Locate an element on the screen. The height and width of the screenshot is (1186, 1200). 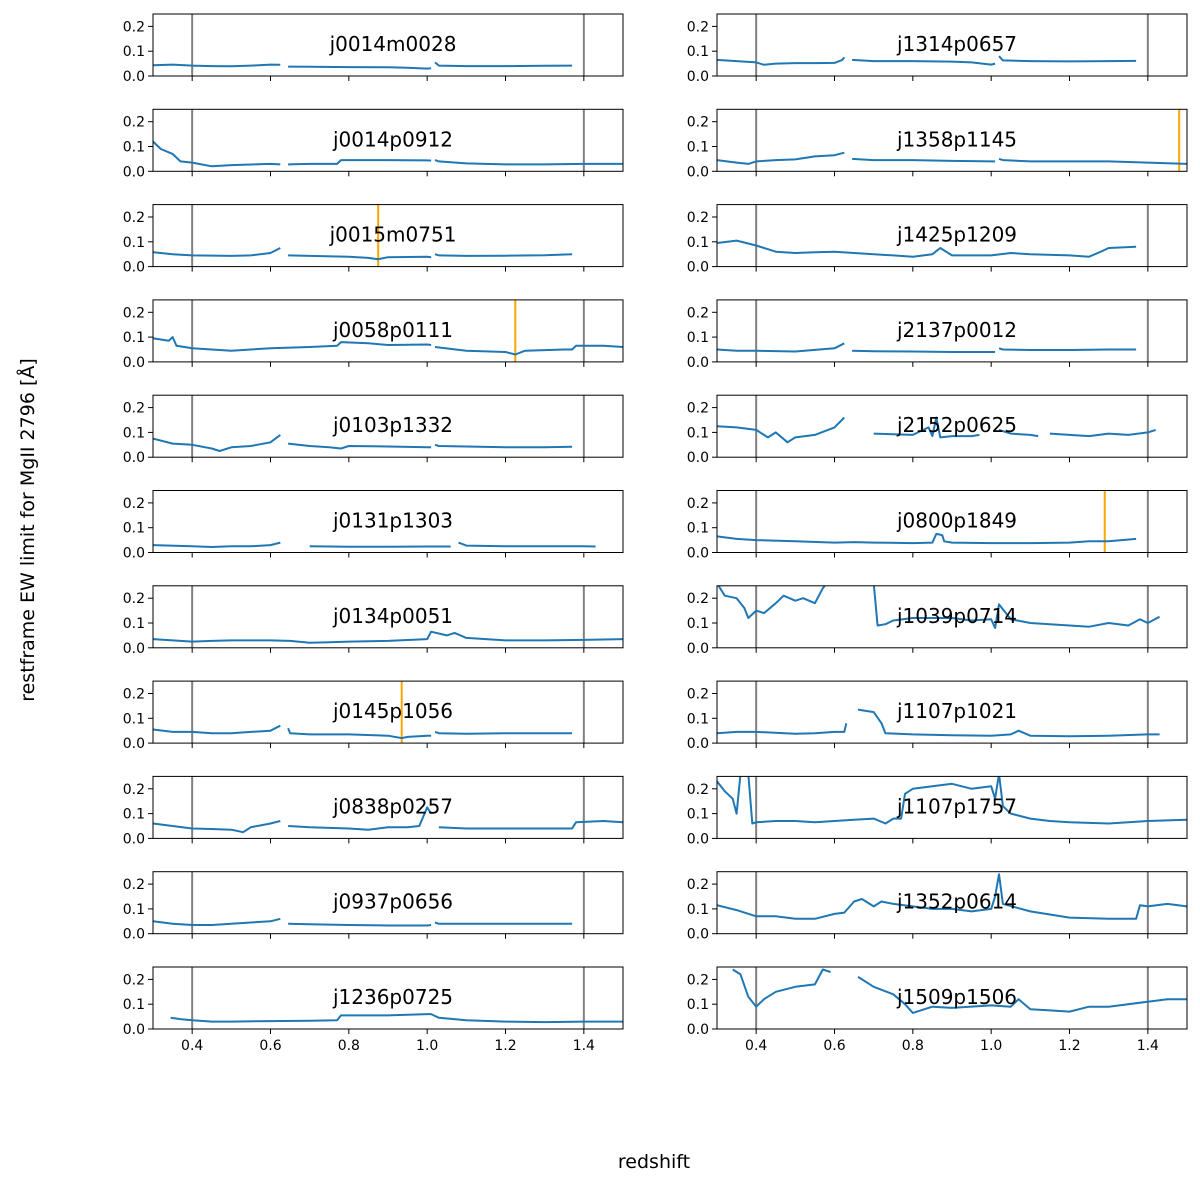
x-tick-label: 1.0 is located at coordinates (991, 1046).